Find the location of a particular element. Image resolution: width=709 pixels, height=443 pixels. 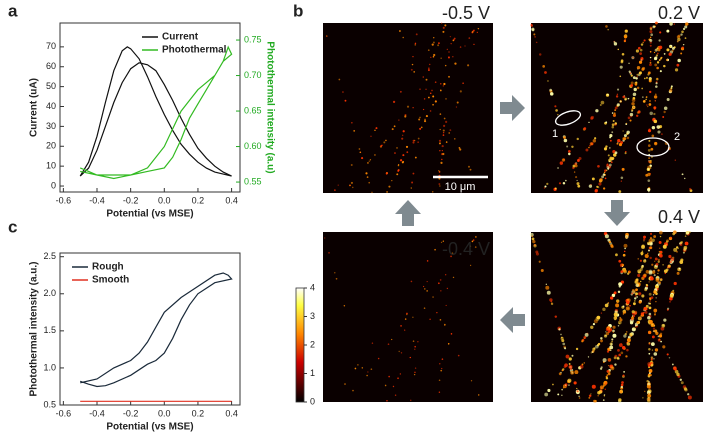

y-axis-label: Current (uA) is located at coordinates (34, 107).